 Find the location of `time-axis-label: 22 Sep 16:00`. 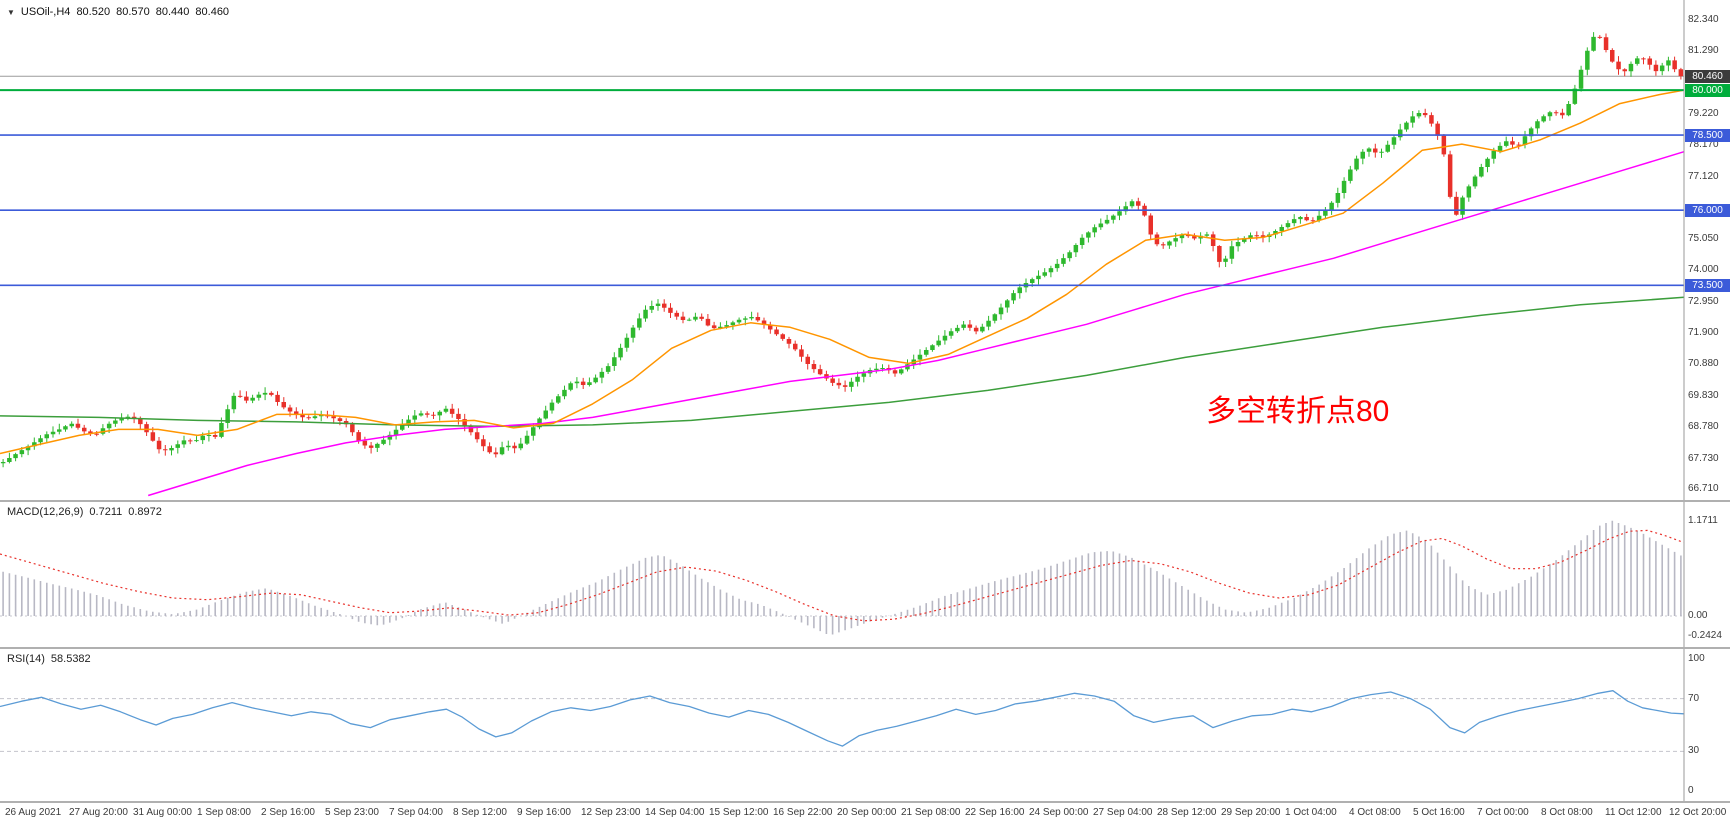

time-axis-label: 22 Sep 16:00 is located at coordinates (995, 812).